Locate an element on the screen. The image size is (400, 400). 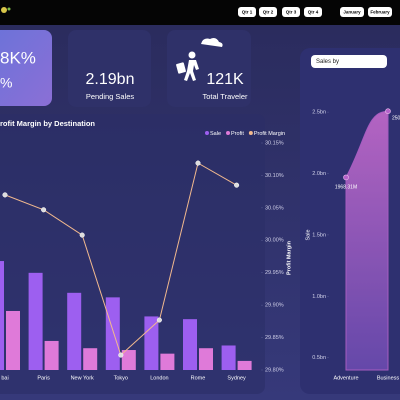
slicer is located at coordinates (349, 61).